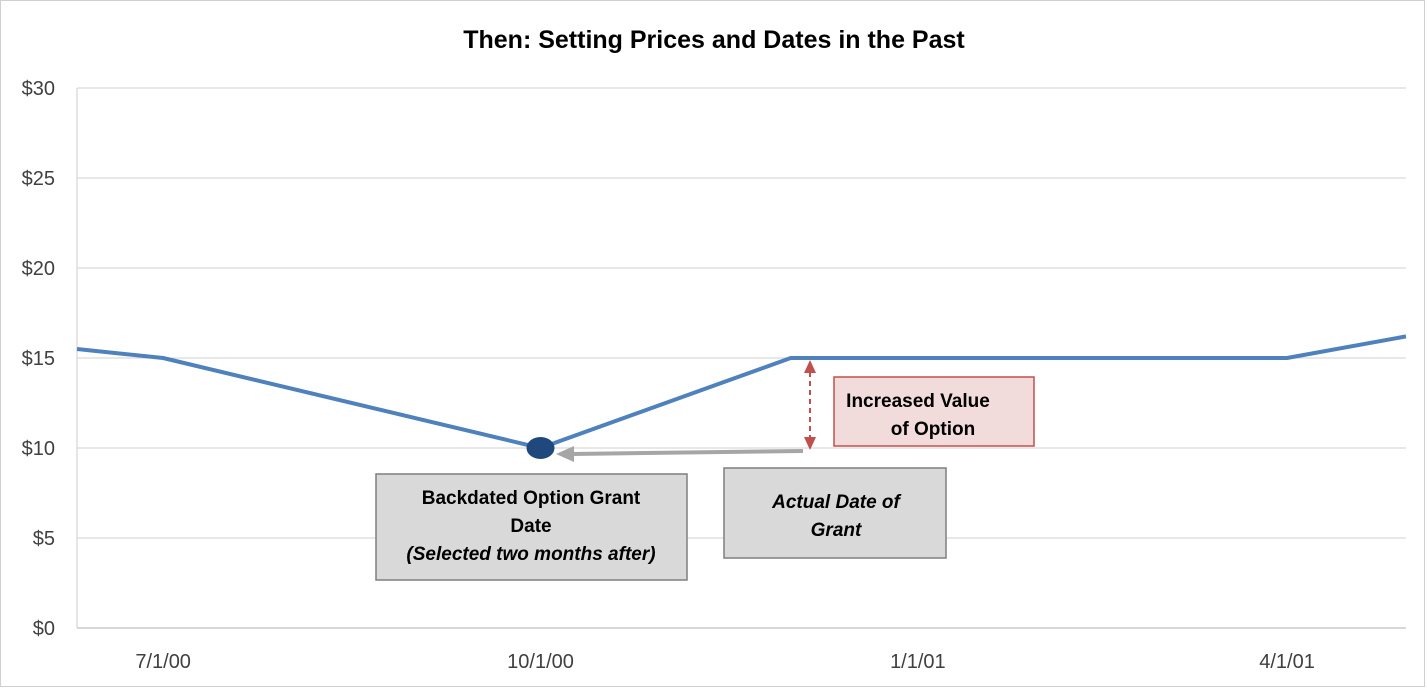 The image size is (1427, 689). Describe the element at coordinates (163, 662) in the screenshot. I see `x-tick-label: 7/1/00` at that location.